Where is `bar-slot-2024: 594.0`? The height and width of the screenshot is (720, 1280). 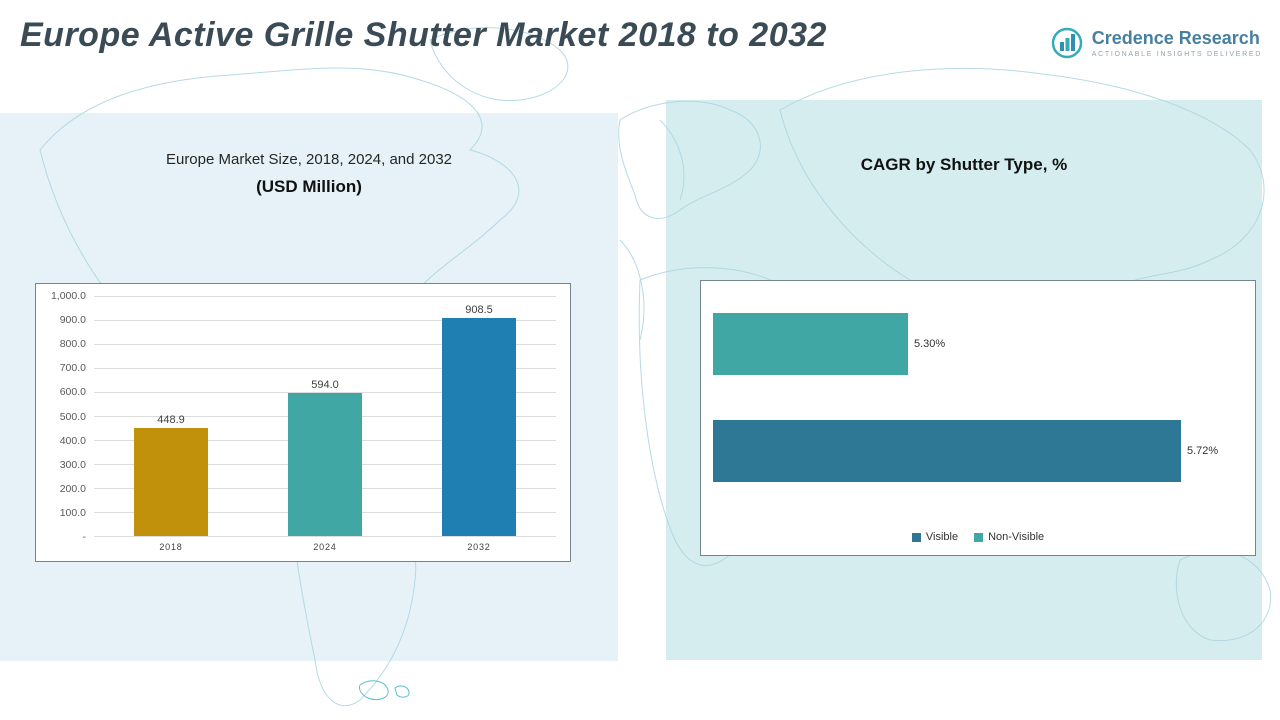 bar-slot-2024: 594.0 is located at coordinates (325, 416).